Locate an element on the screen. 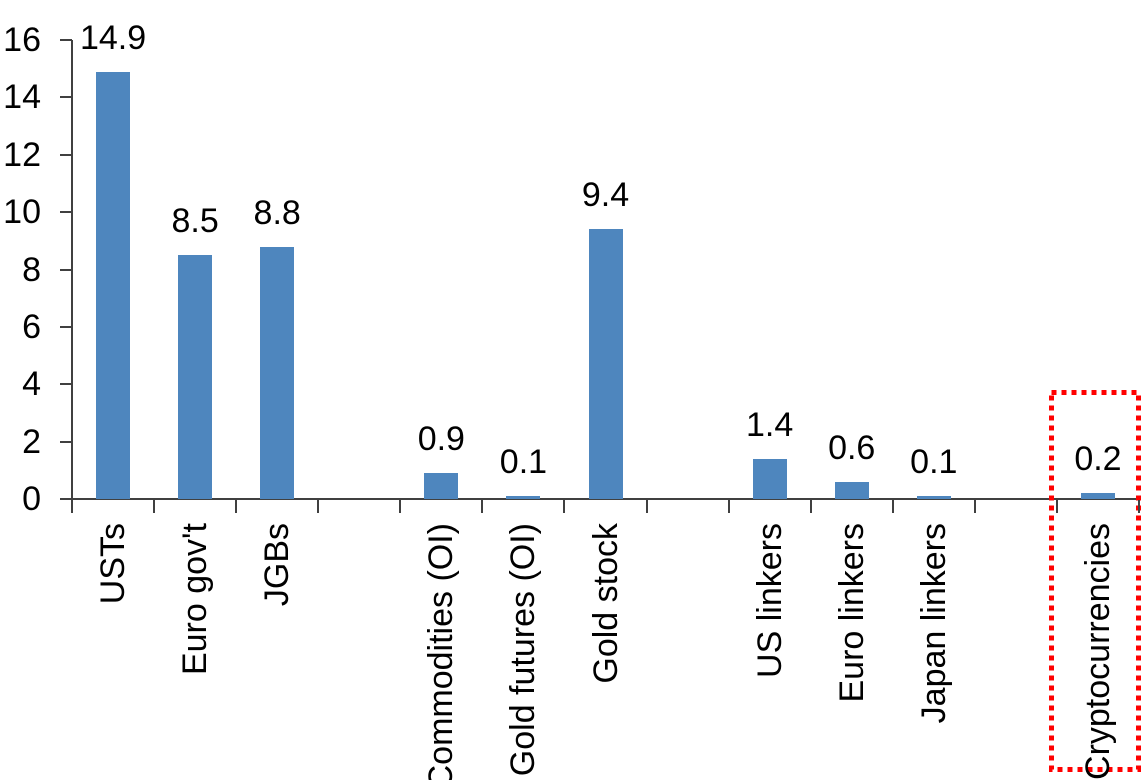  y-tick-label: 16 is located at coordinates (22, 40).